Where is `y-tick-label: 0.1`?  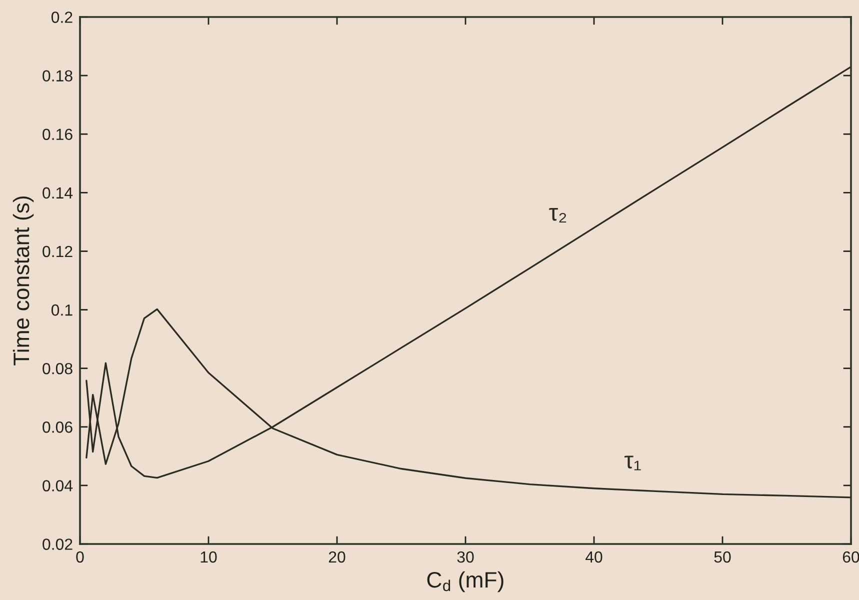
y-tick-label: 0.1 is located at coordinates (61, 310).